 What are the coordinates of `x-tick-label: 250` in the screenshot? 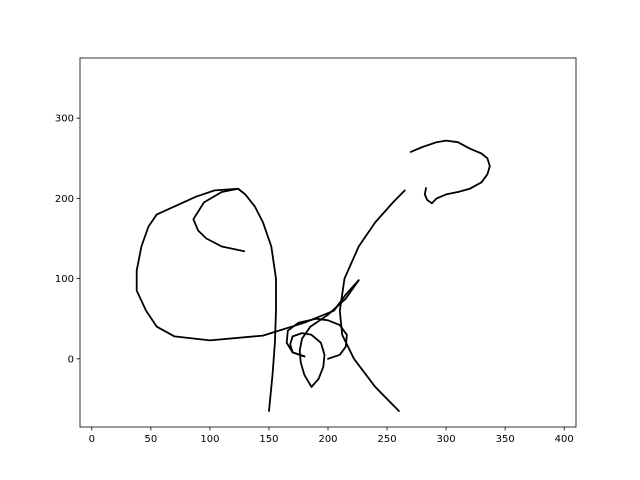 It's located at (387, 439).